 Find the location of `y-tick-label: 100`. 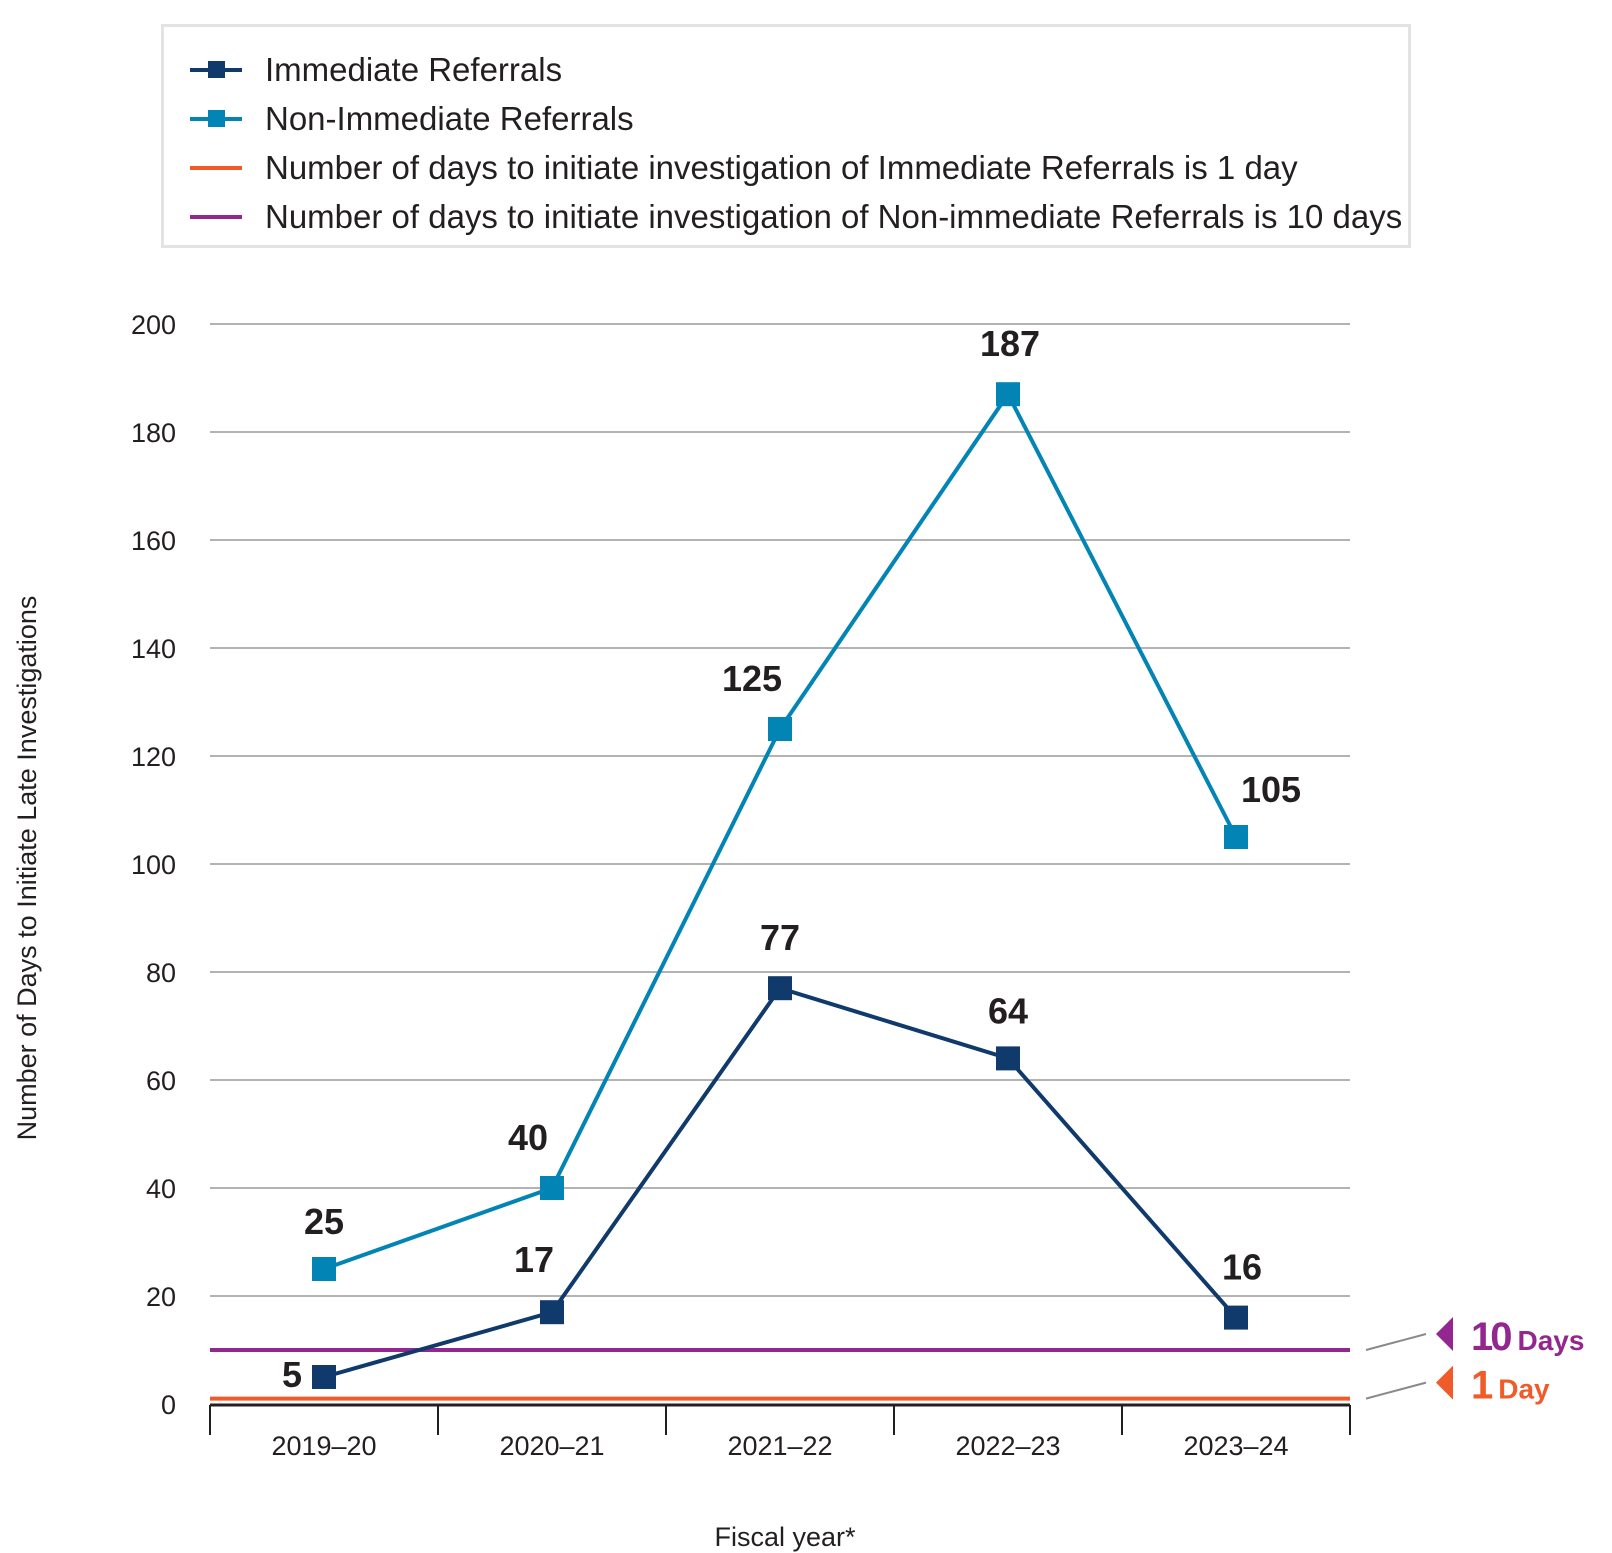

y-tick-label: 100 is located at coordinates (153, 865).